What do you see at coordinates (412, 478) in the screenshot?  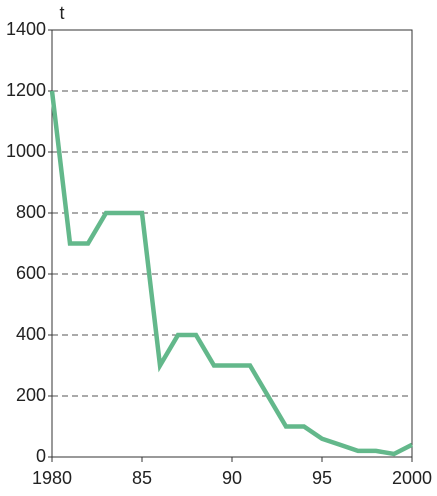 I see `x-tick-label: 2000` at bounding box center [412, 478].